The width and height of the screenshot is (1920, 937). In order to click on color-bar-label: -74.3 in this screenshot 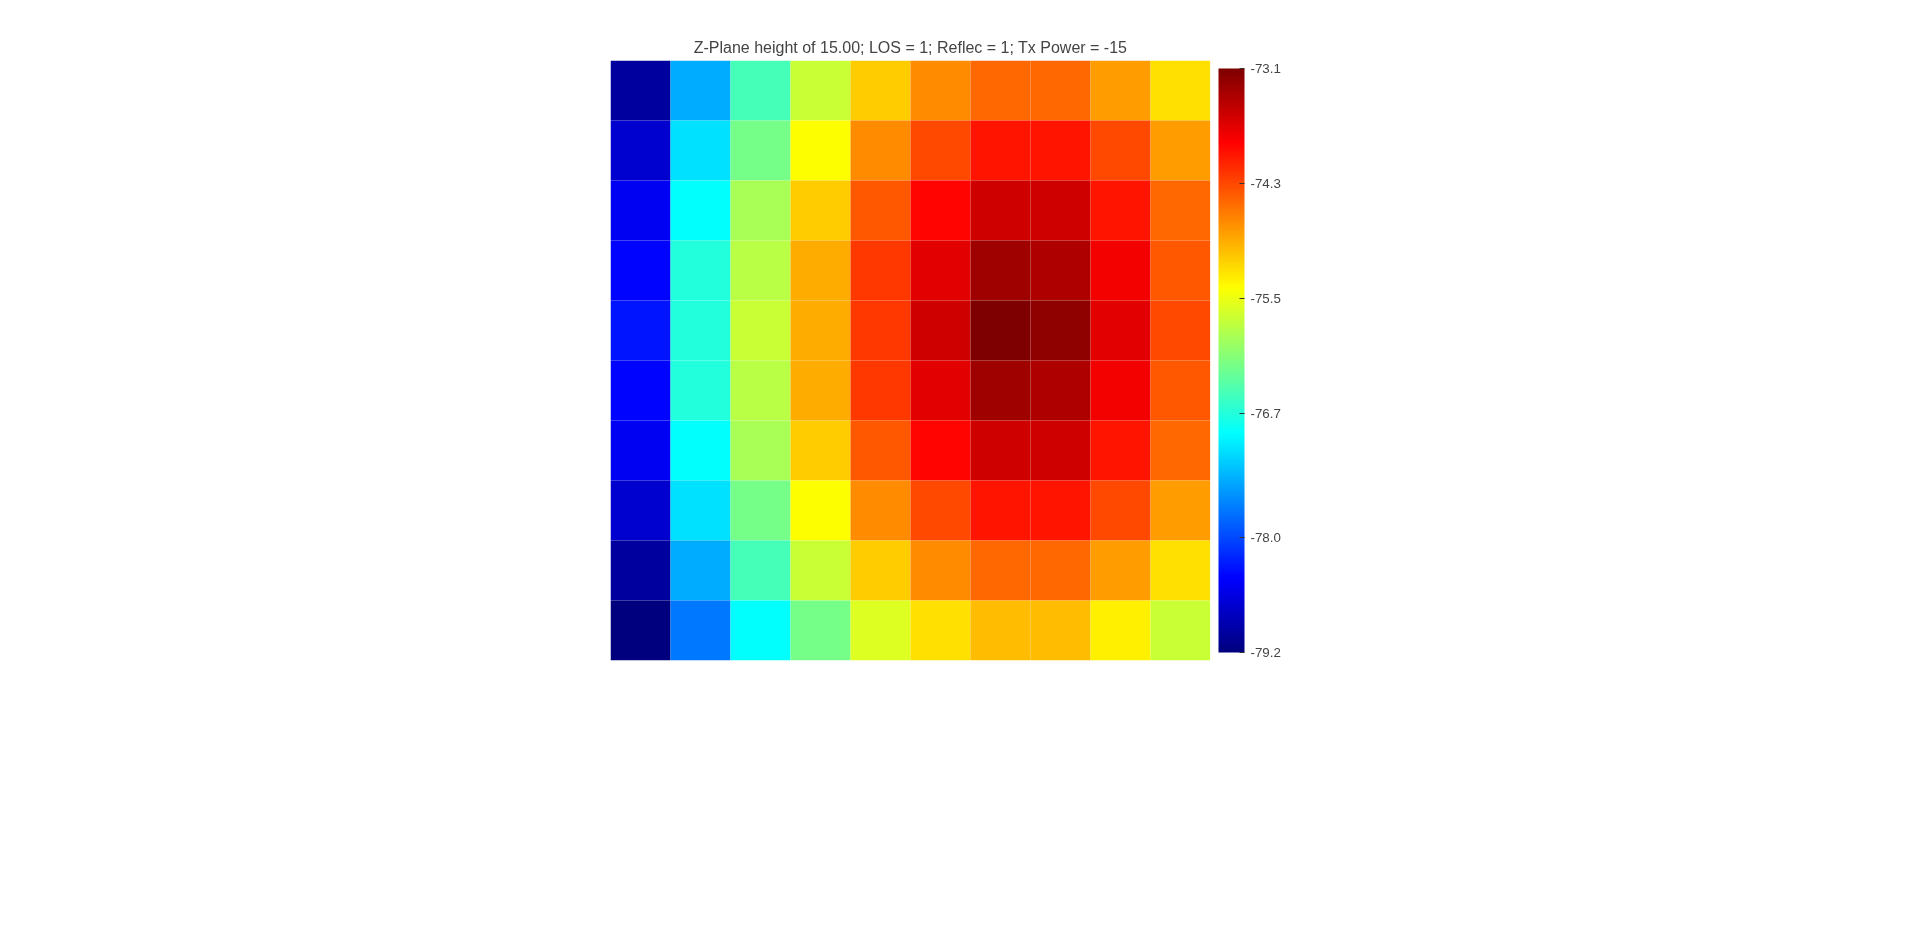, I will do `click(1265, 183)`.